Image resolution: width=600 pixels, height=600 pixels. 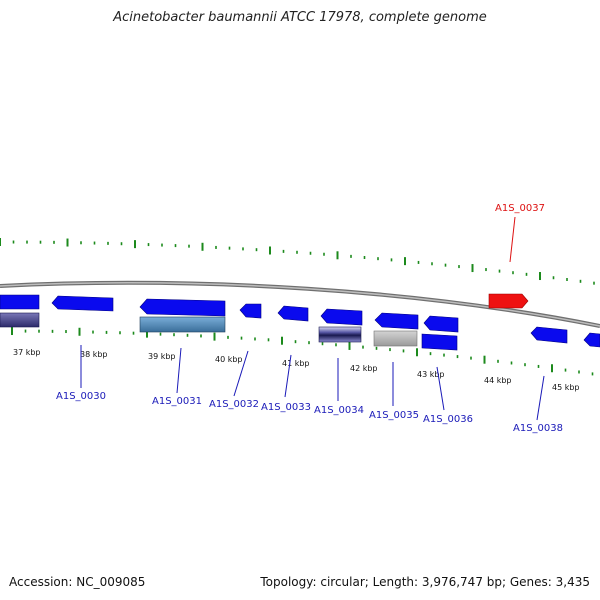 I want to click on gene-label-A1S_0030: A1S_0030, so click(x=81, y=396).